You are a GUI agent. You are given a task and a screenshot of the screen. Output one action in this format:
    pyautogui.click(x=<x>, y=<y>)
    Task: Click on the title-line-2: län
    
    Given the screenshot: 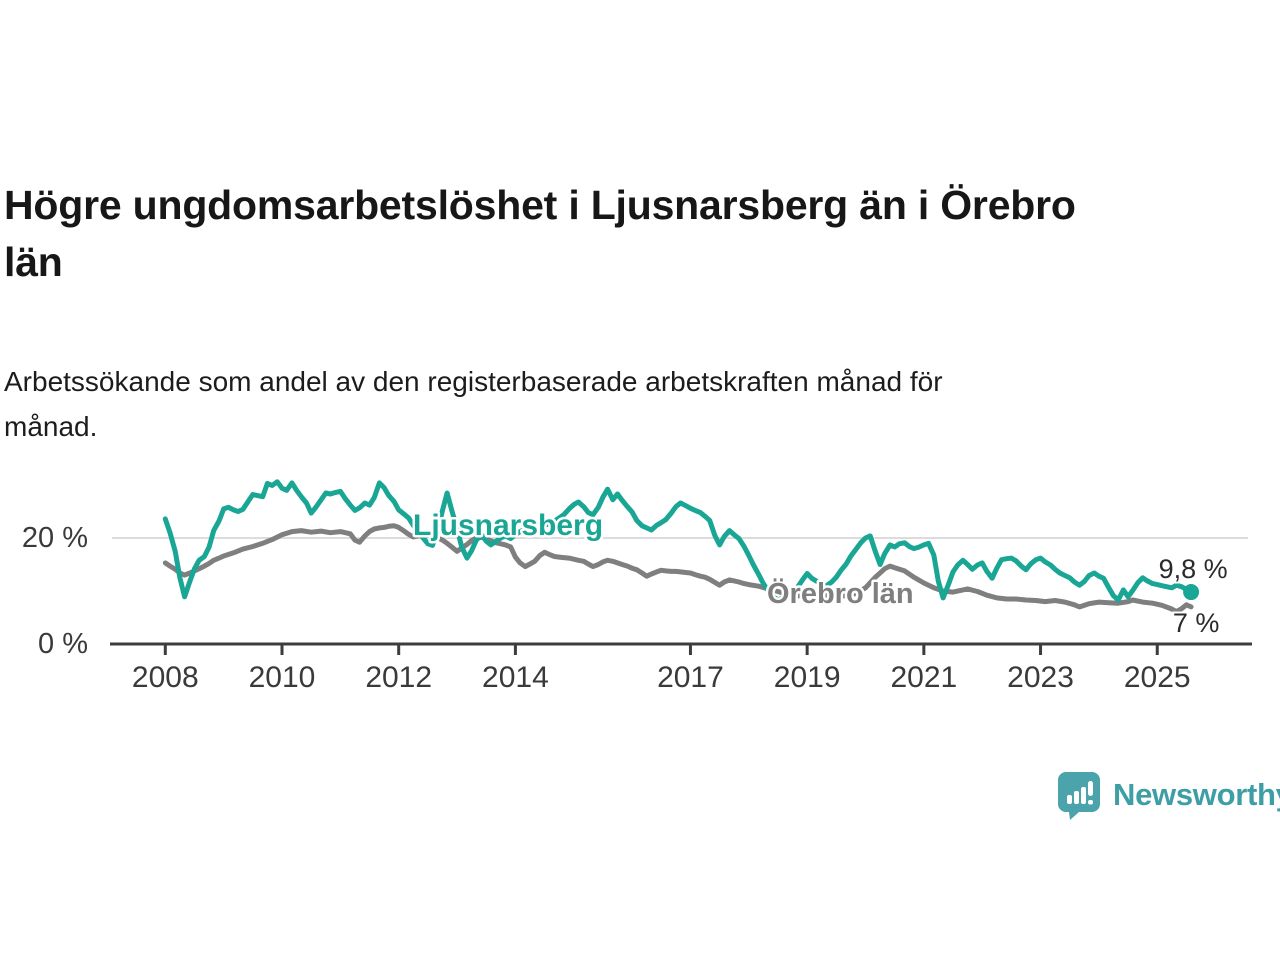 What is the action you would take?
    pyautogui.click(x=33, y=262)
    